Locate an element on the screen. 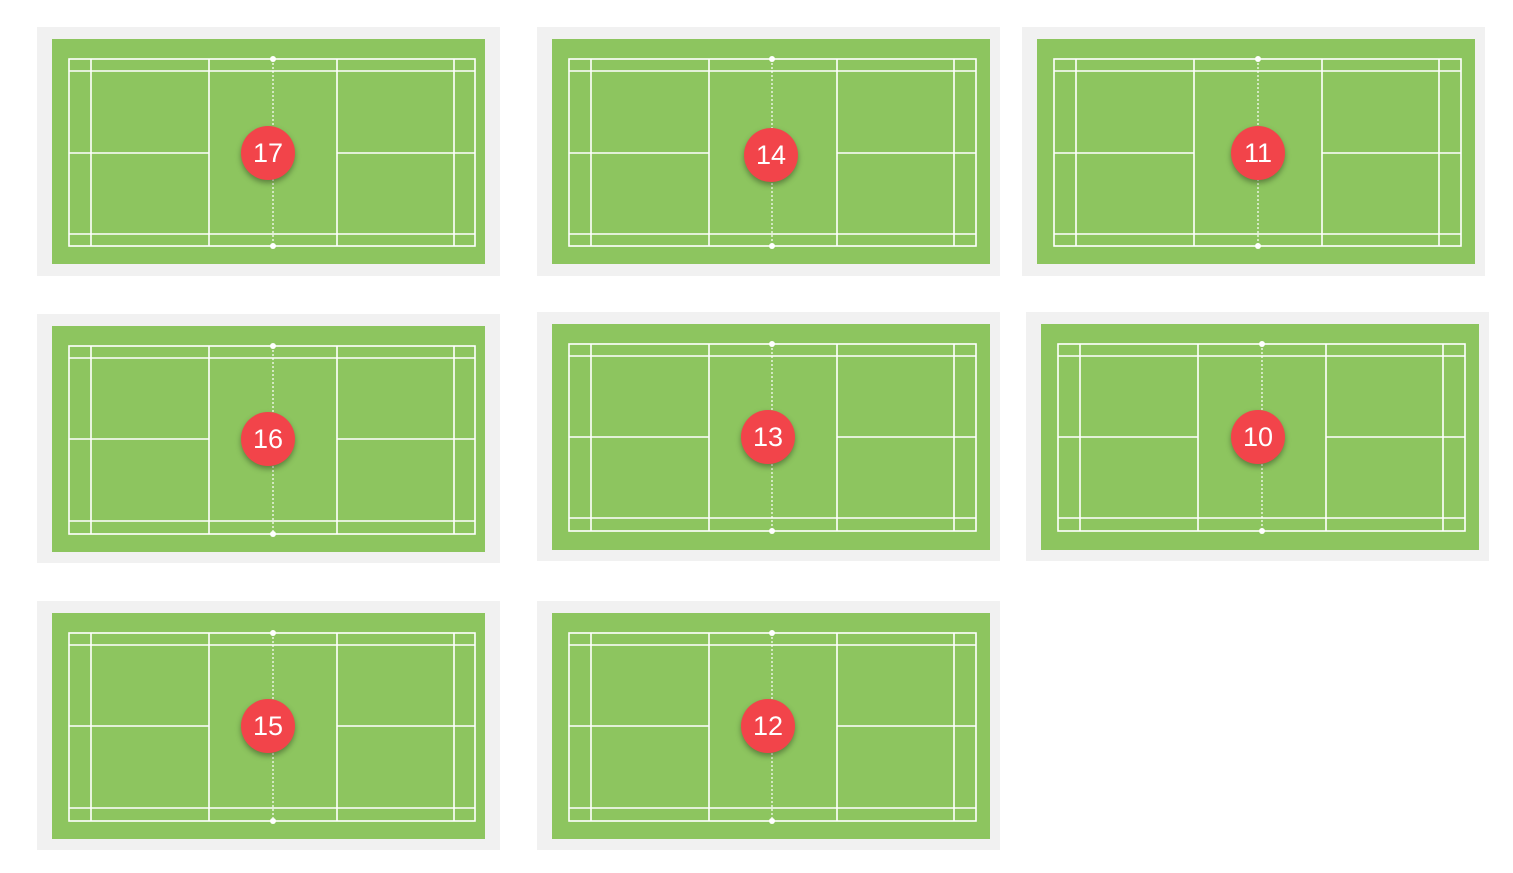 The image size is (1513, 873). court-number-badge: 12 is located at coordinates (768, 726).